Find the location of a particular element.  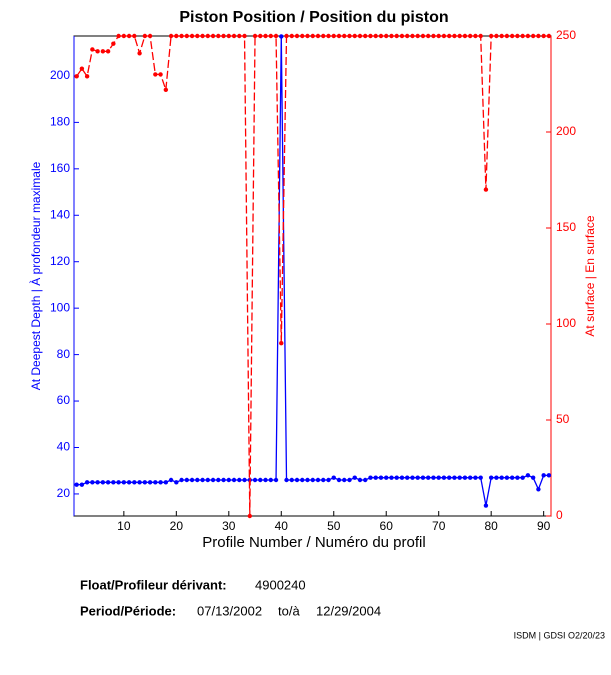

credit: ISDM | GDSI O2/20/23 is located at coordinates (559, 635).